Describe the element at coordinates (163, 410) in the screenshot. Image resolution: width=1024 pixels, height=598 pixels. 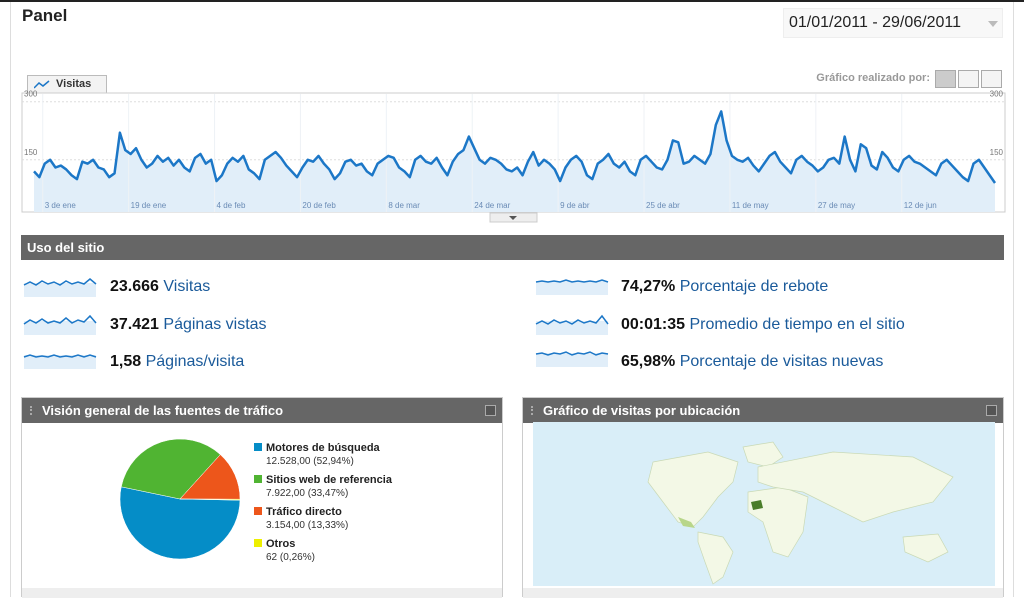
I see `widget-title: Visión general de las fuentes de tráfico` at that location.